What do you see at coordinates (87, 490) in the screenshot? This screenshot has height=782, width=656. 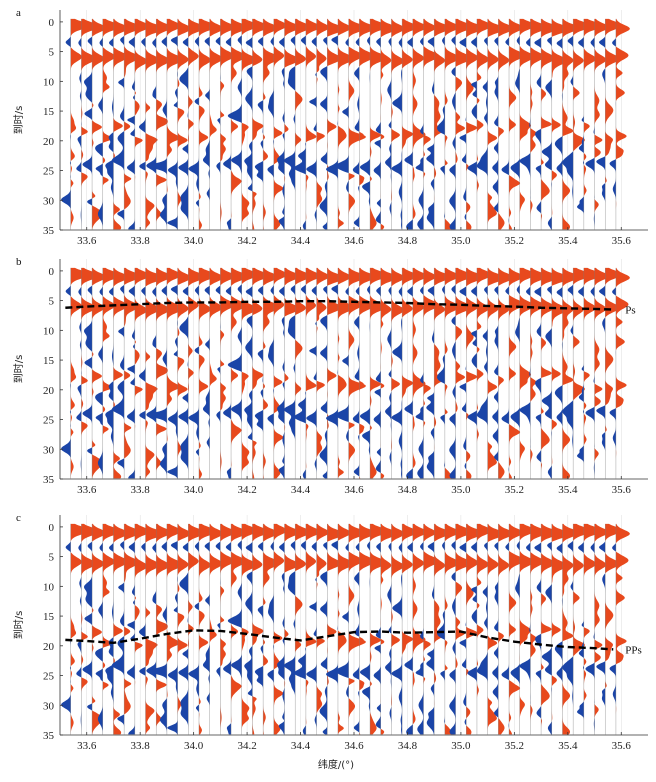 I see `x-tick-label: 33.6` at bounding box center [87, 490].